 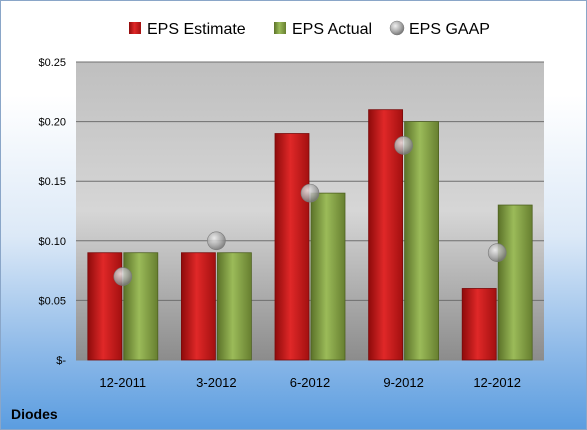 I want to click on x-tick-label: 6-2012, so click(x=310, y=382).